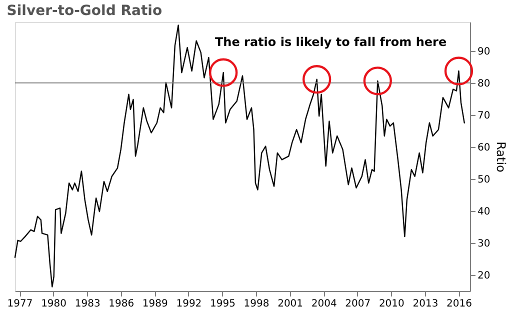 The image size is (510, 325). I want to click on x-tick-label: 1977, so click(20, 304).